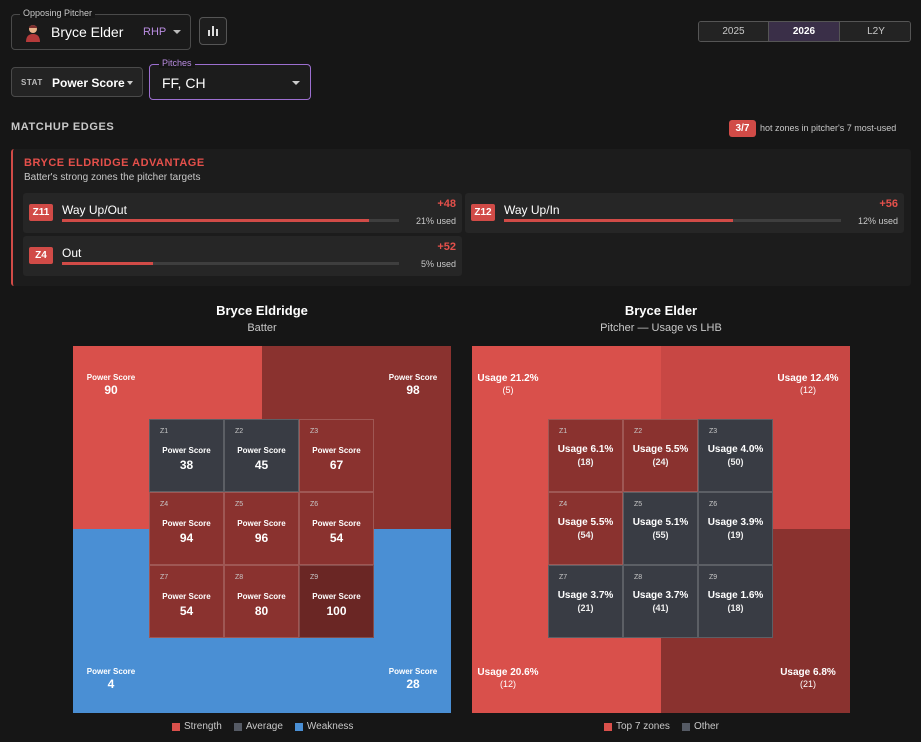  I want to click on opposing-pitcher-select: Opposing Pitcher Bryce Elder RHP, so click(101, 29).